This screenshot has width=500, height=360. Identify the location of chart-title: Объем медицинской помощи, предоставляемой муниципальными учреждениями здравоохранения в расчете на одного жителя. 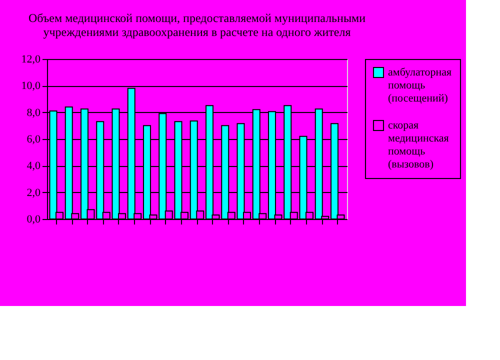
(197, 25).